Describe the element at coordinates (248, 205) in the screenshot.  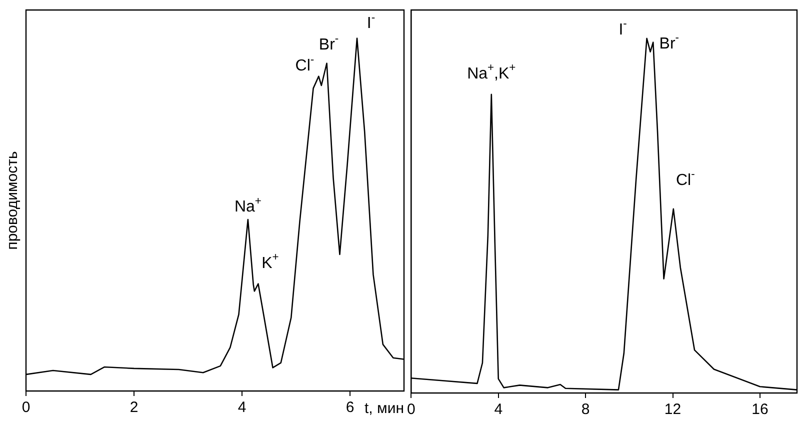
I see `annotation: Na+` at that location.